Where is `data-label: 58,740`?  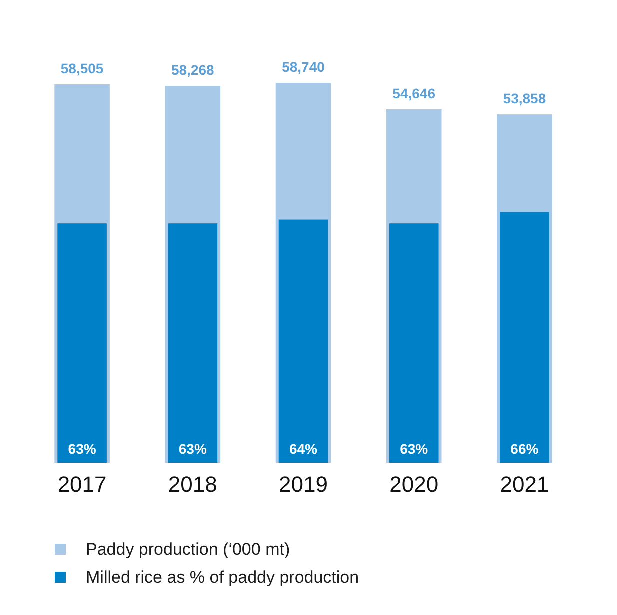 data-label: 58,740 is located at coordinates (304, 67).